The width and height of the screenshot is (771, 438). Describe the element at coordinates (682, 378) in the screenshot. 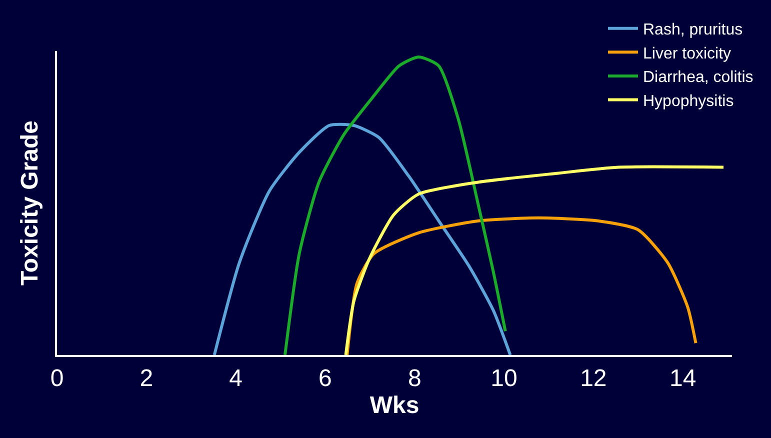

I see `x-tick-label: 14` at that location.